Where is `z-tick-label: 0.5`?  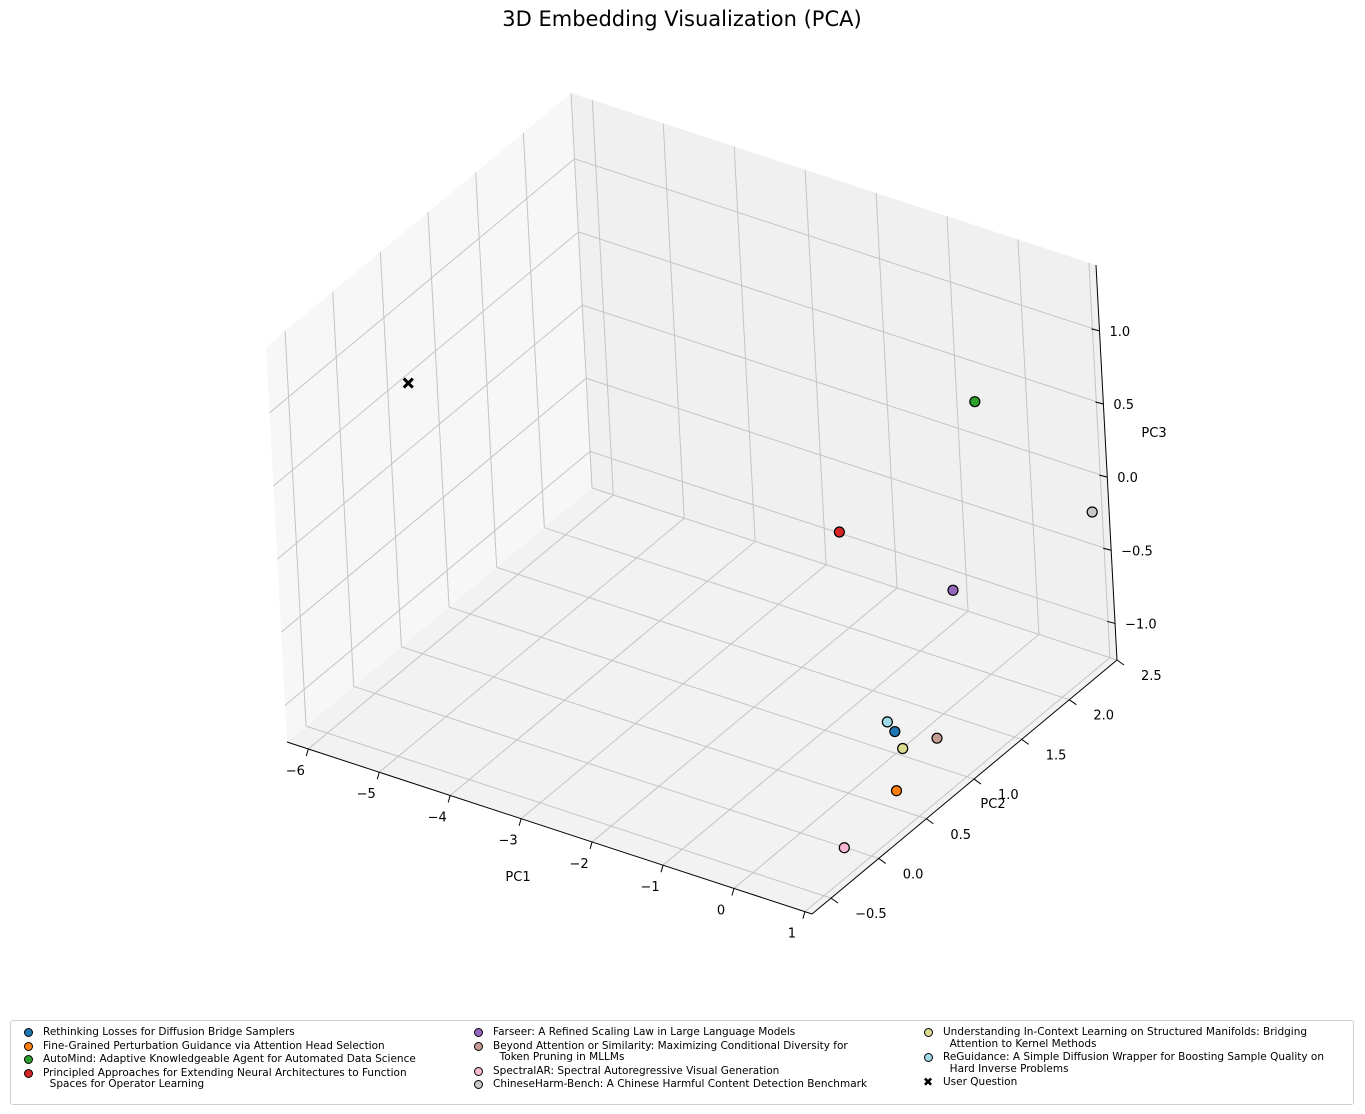 z-tick-label: 0.5 is located at coordinates (1123, 405).